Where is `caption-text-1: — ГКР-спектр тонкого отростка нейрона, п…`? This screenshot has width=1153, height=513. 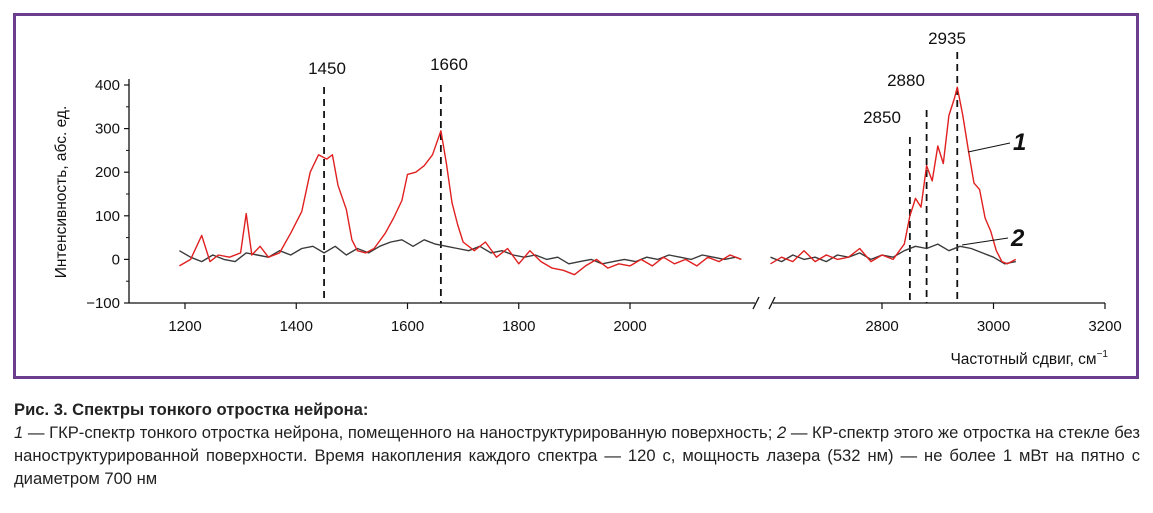
caption-text-1: — ГКР-спектр тонкого отростка нейрона, п… is located at coordinates (400, 432).